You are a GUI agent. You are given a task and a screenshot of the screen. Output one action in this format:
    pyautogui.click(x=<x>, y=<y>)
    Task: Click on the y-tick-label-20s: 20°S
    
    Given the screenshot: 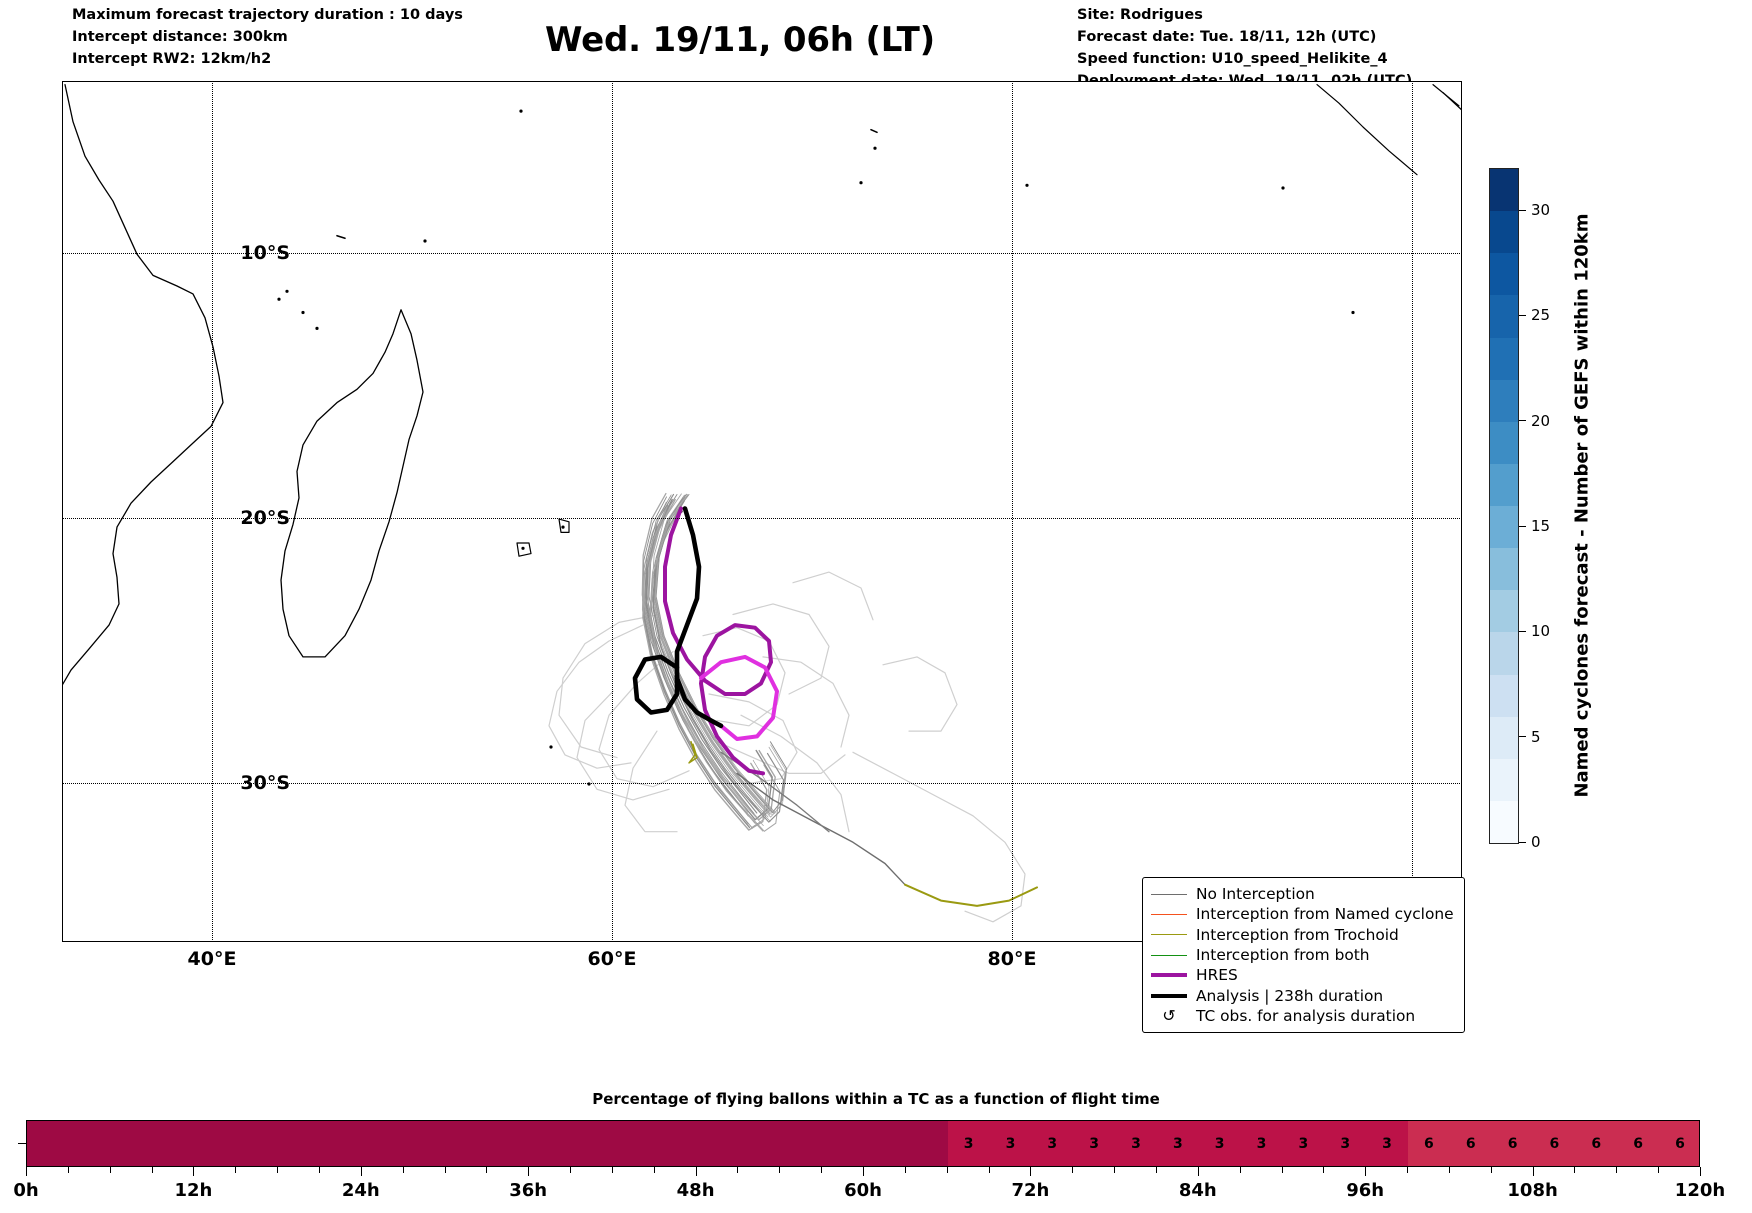 What is the action you would take?
    pyautogui.click(x=265, y=518)
    